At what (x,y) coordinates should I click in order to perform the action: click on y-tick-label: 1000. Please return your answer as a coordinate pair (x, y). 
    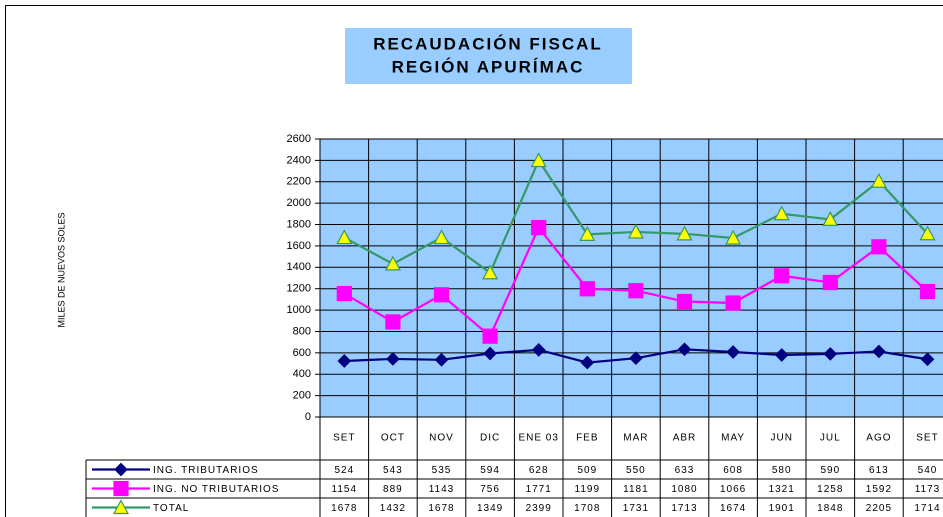
    Looking at the image, I should click on (299, 310).